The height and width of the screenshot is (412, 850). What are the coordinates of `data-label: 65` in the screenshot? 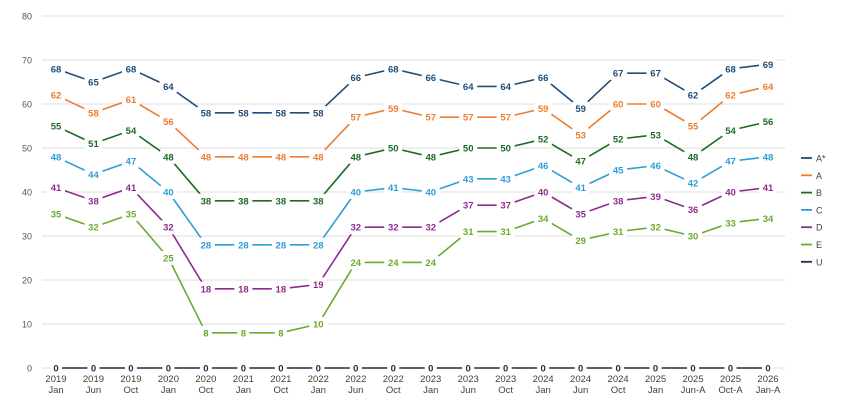 It's located at (93, 83).